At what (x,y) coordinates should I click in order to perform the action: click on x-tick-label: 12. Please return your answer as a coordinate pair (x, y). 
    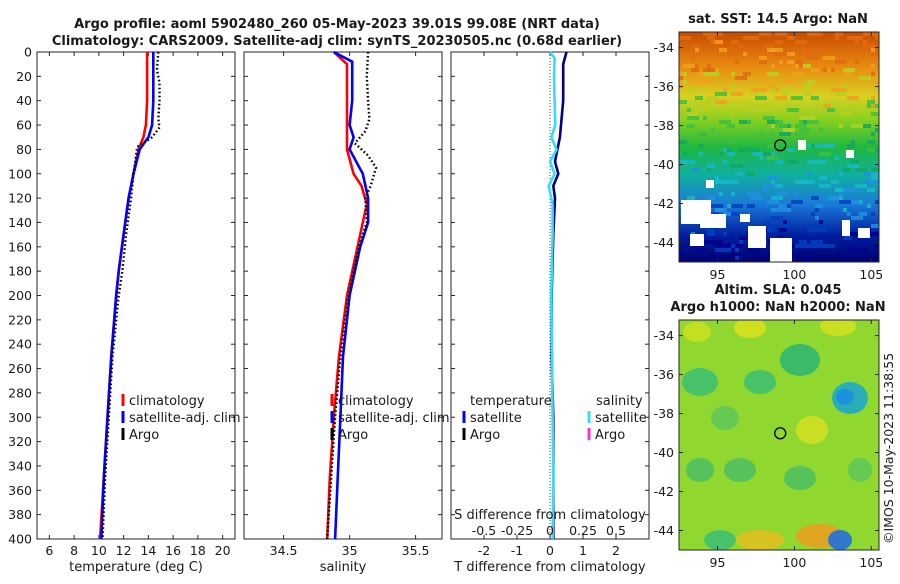
    Looking at the image, I should click on (124, 550).